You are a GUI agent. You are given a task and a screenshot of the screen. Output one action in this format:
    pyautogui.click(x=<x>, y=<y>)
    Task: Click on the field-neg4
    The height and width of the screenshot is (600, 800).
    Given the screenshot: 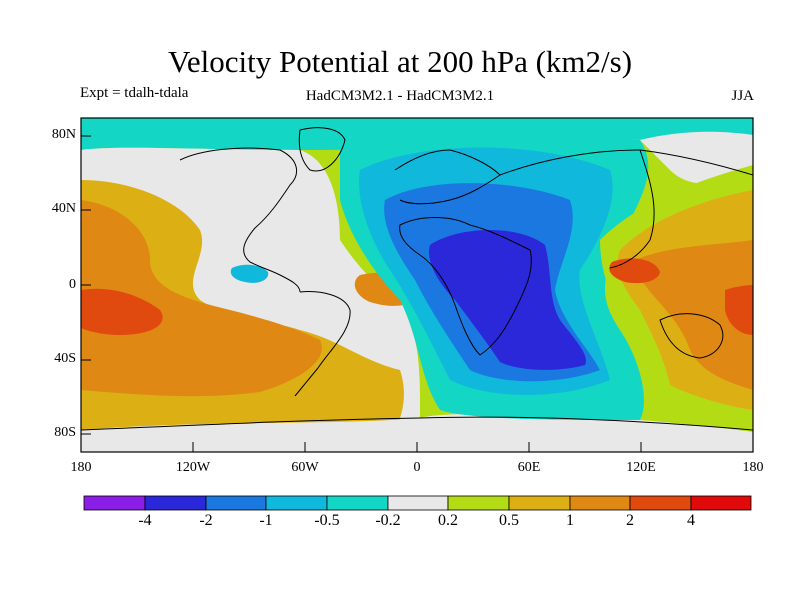 What is the action you would take?
    pyautogui.click(x=507, y=300)
    